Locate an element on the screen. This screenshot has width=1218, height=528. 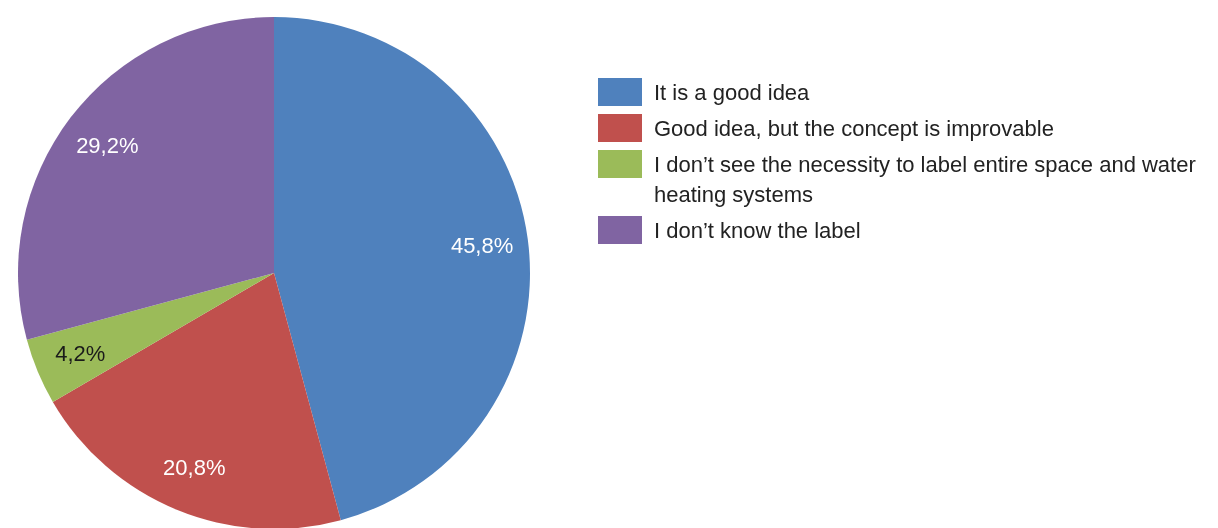
data-label: 20,8% is located at coordinates (194, 467).